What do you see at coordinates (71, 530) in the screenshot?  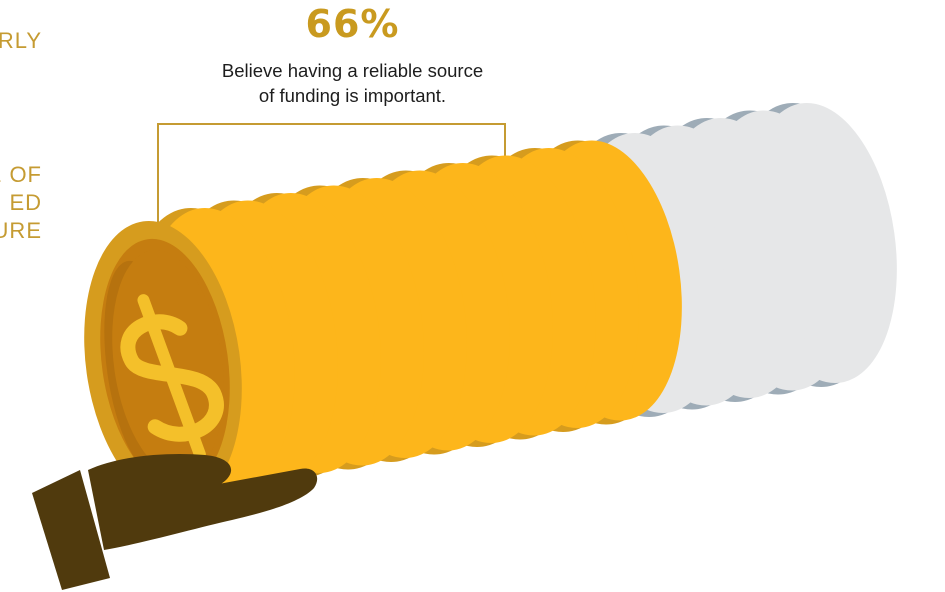 I see `hand-cuff` at bounding box center [71, 530].